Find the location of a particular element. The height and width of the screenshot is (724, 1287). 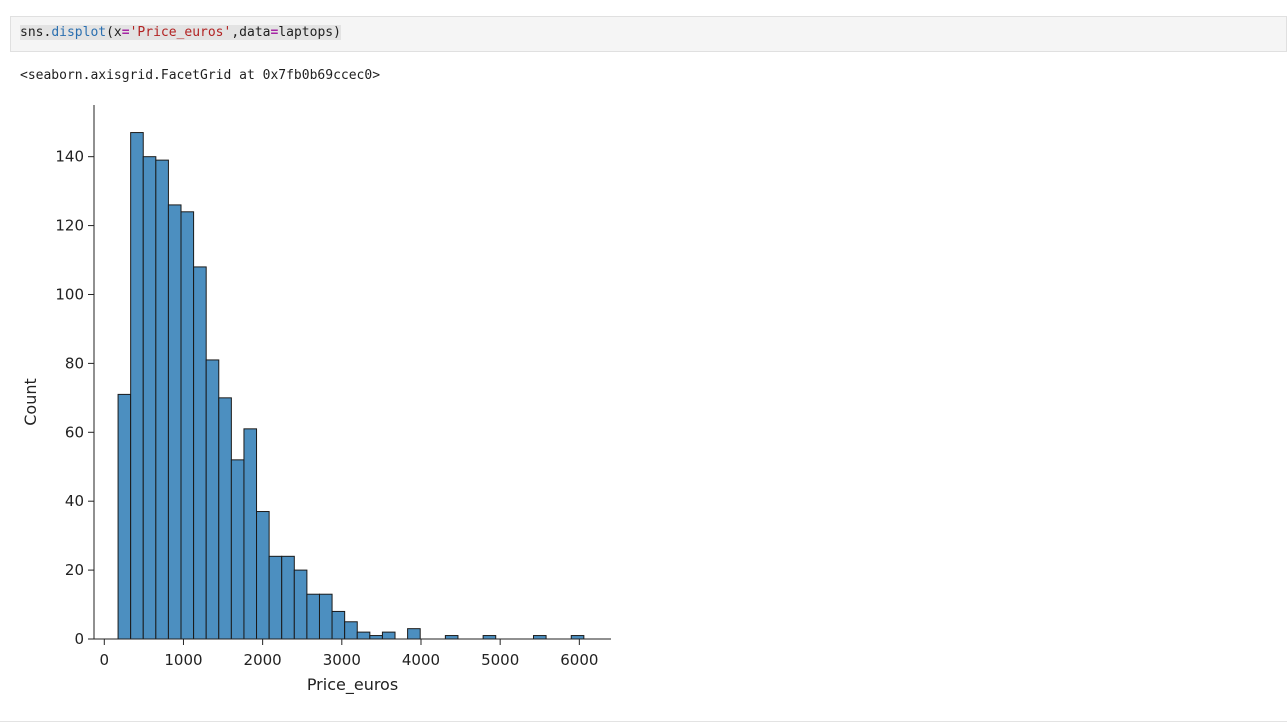

x-tick-label: 2000 is located at coordinates (263, 660).